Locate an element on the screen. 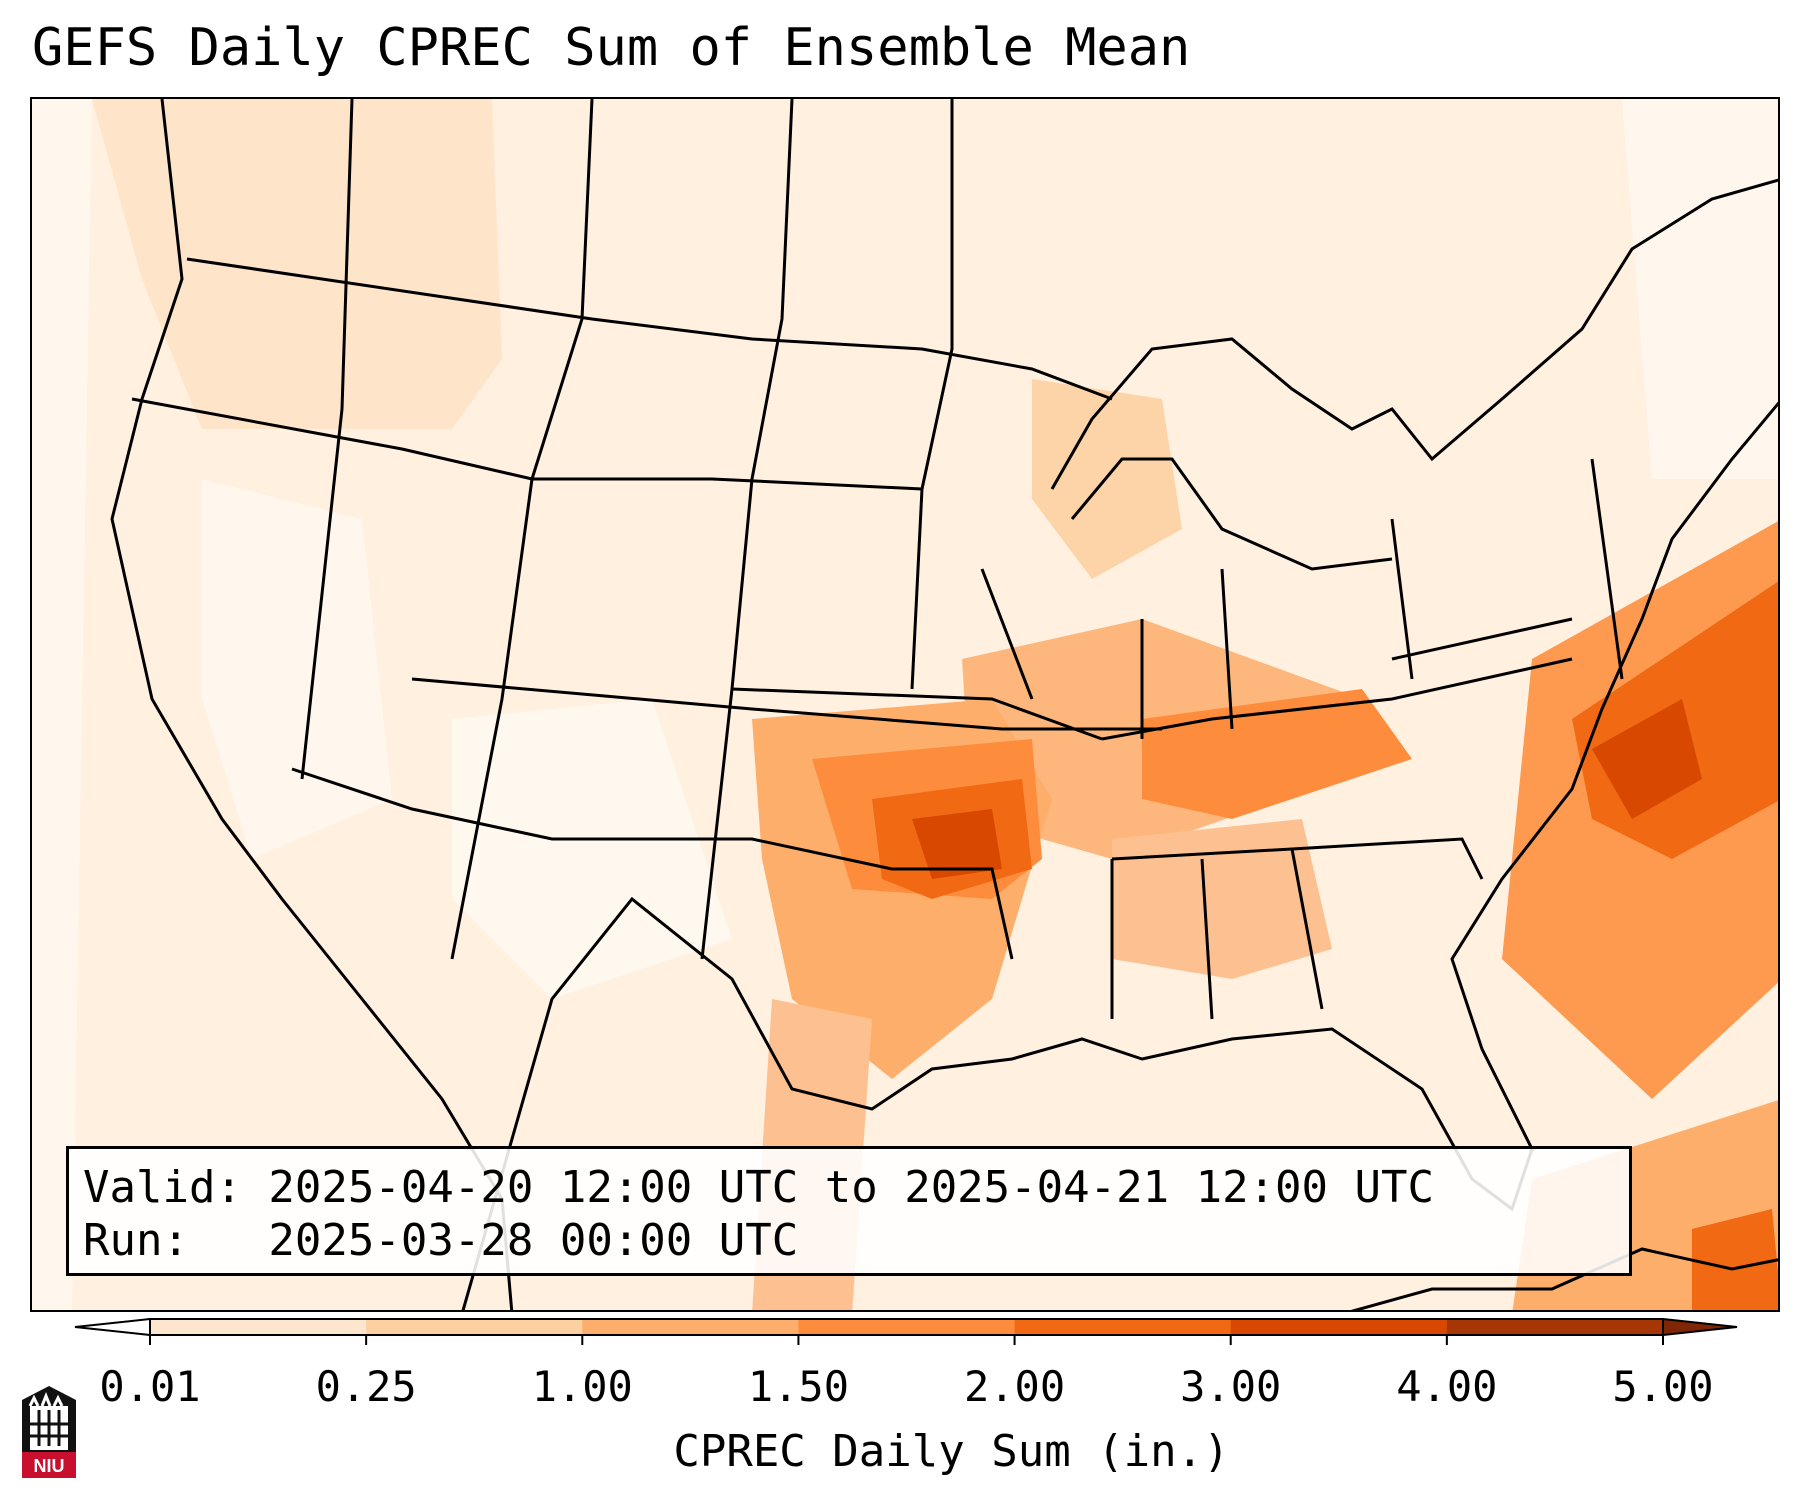 Image resolution: width=1803 pixels, height=1500 pixels. colorbar-over-arrow-icon is located at coordinates (1700, 1327).